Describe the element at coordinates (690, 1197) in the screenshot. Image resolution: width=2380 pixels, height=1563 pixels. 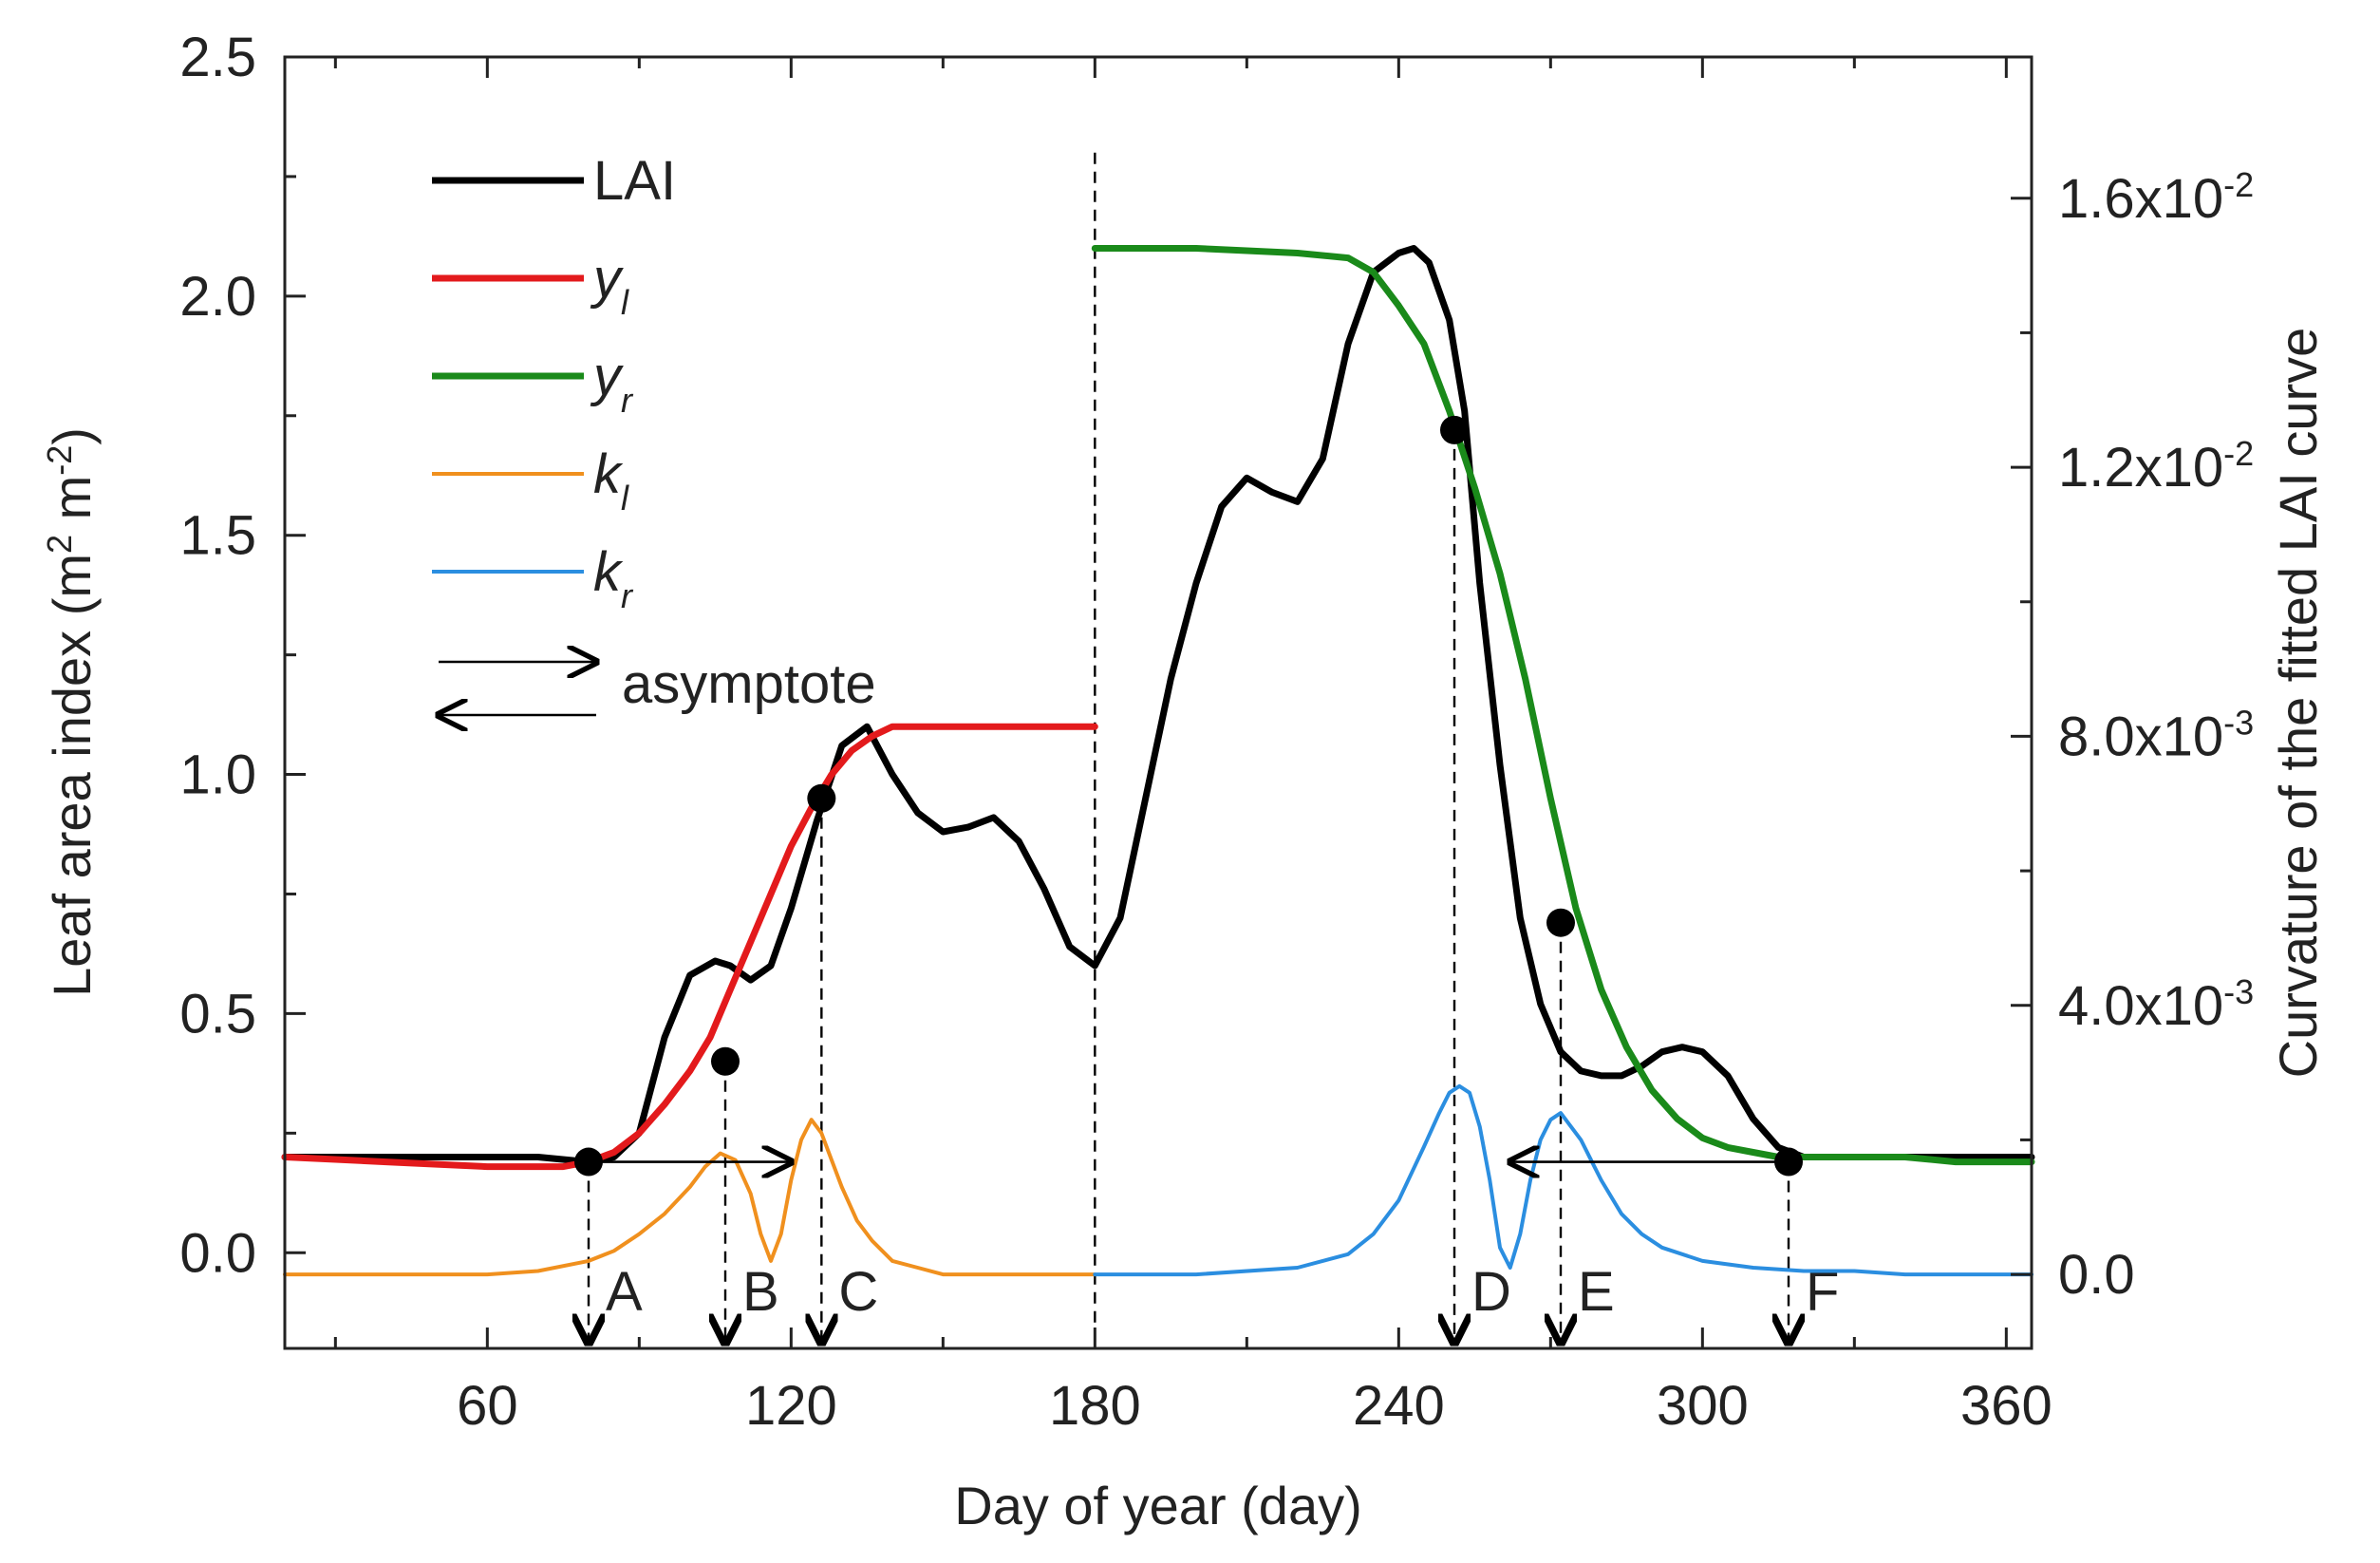
I see `series-kl` at that location.